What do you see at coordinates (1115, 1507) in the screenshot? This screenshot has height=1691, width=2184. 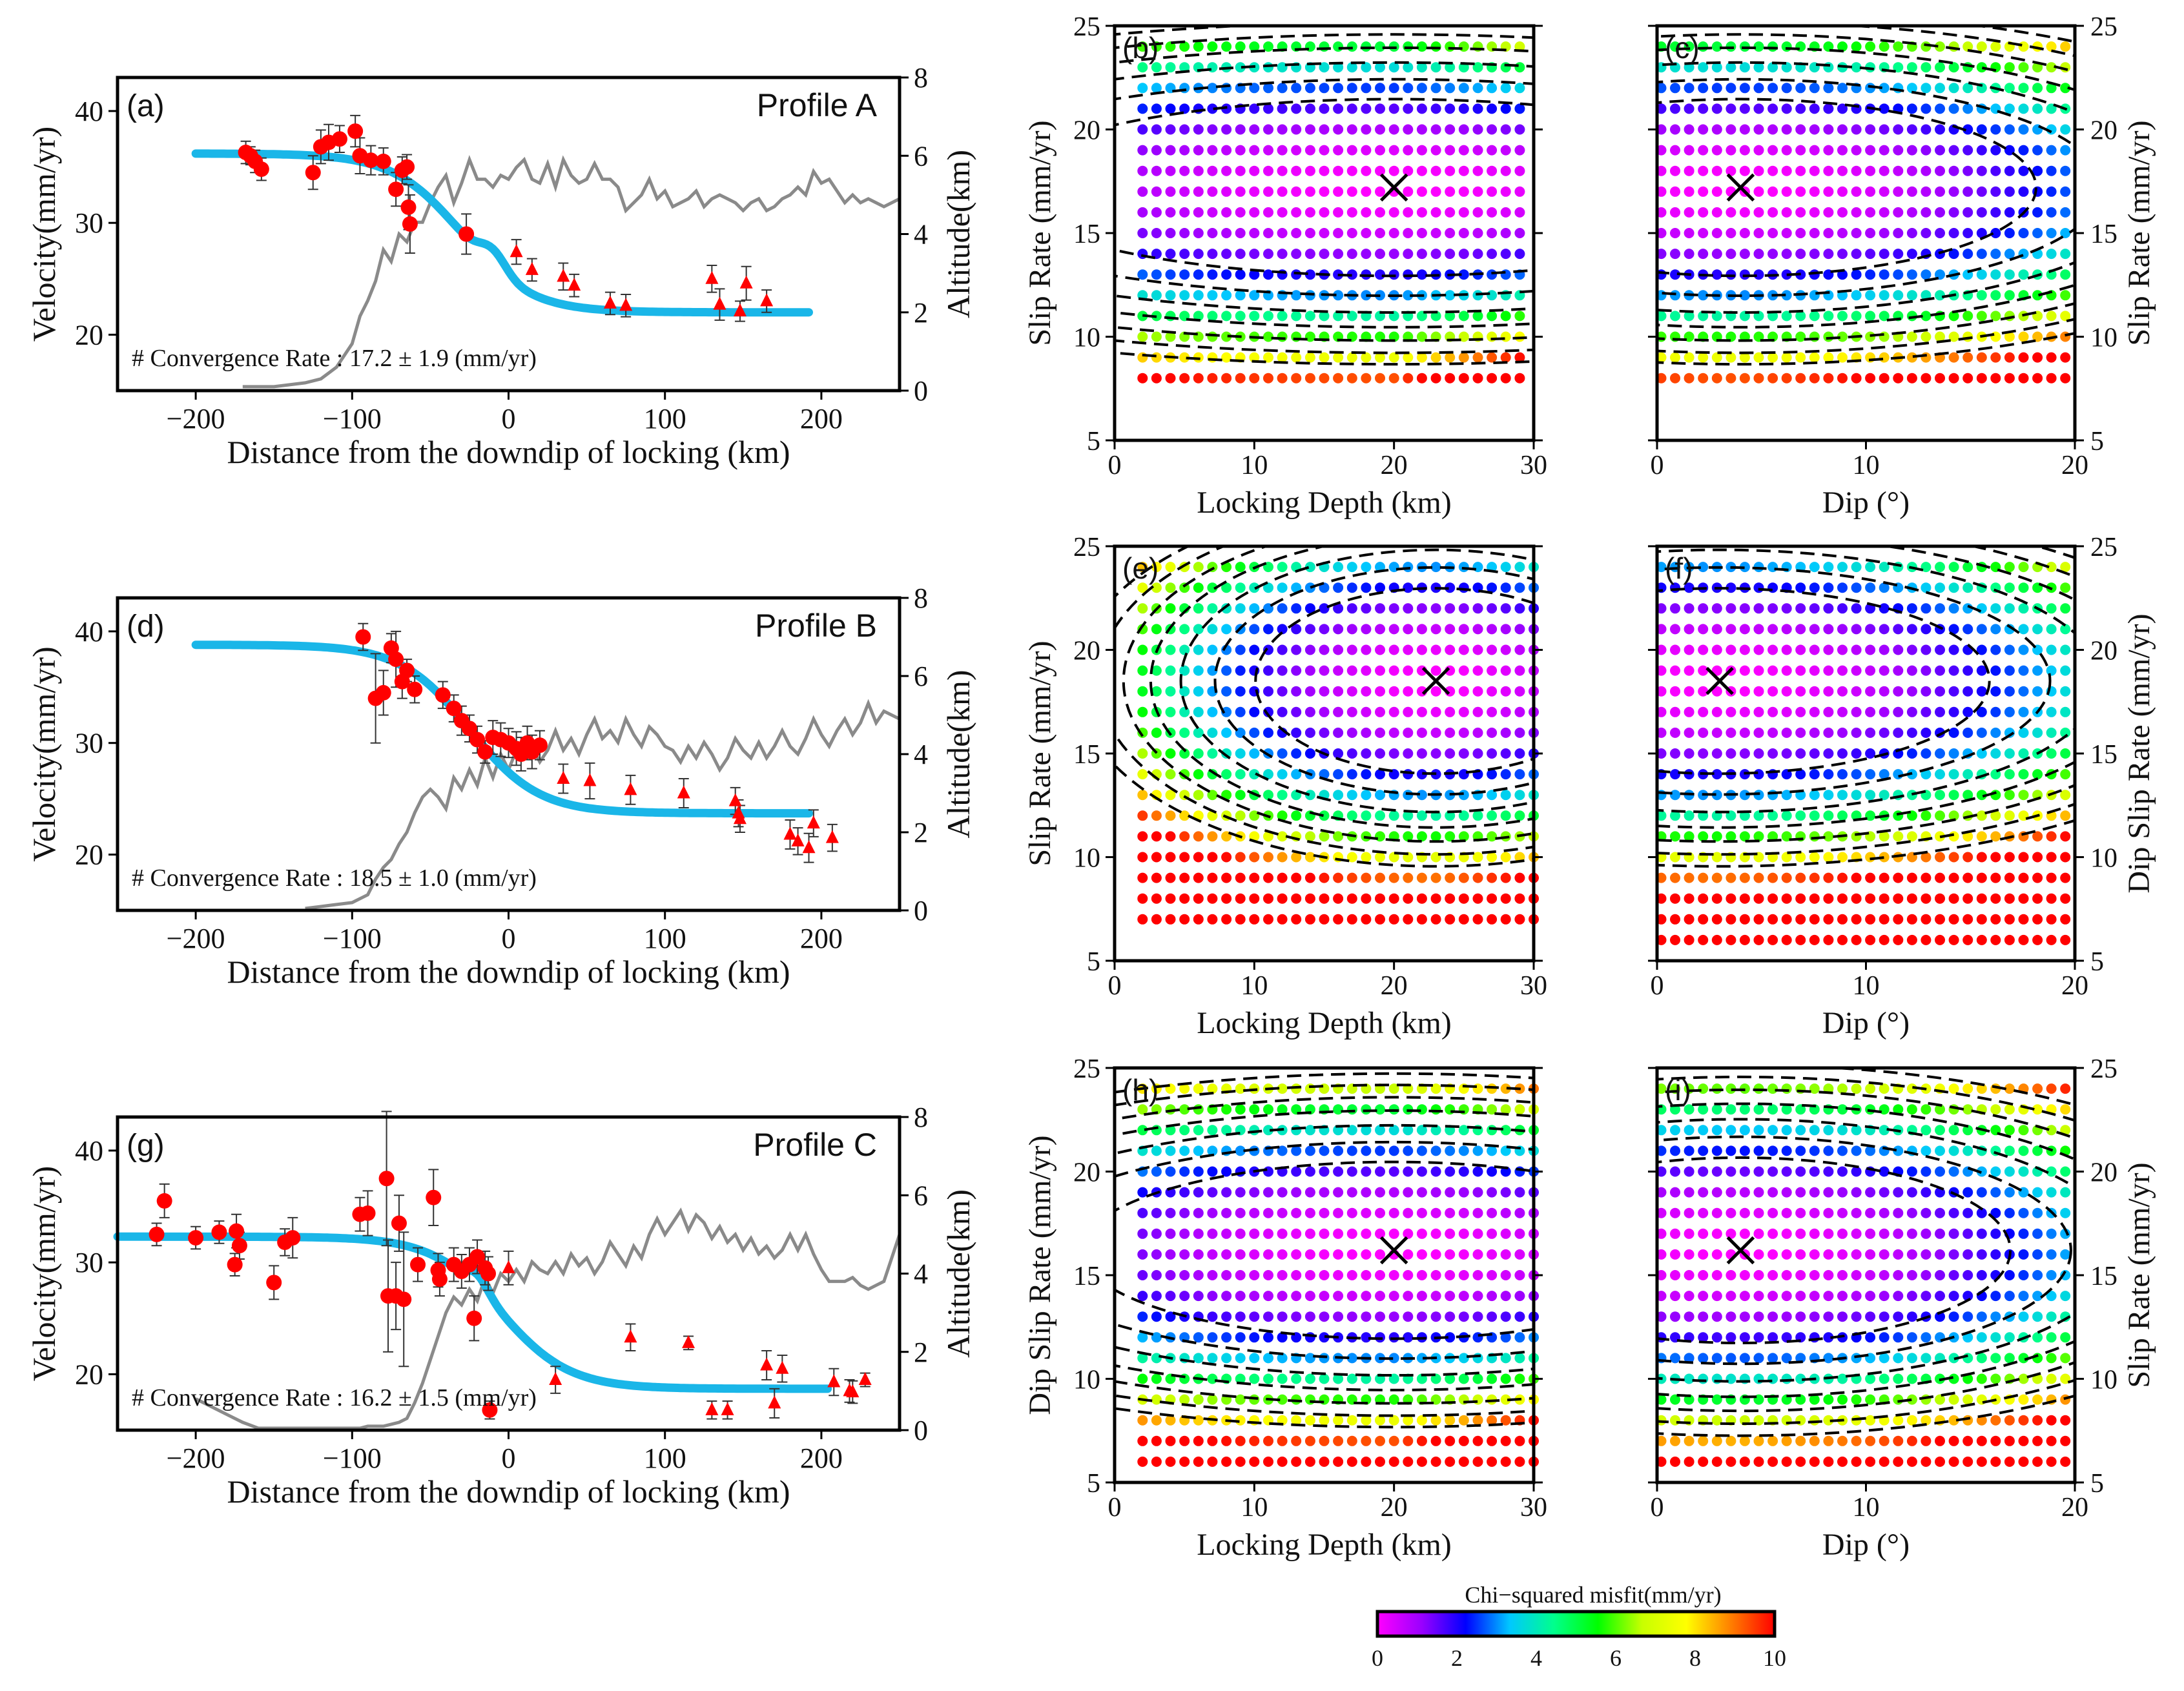 I see `x-tick-label: 0` at bounding box center [1115, 1507].